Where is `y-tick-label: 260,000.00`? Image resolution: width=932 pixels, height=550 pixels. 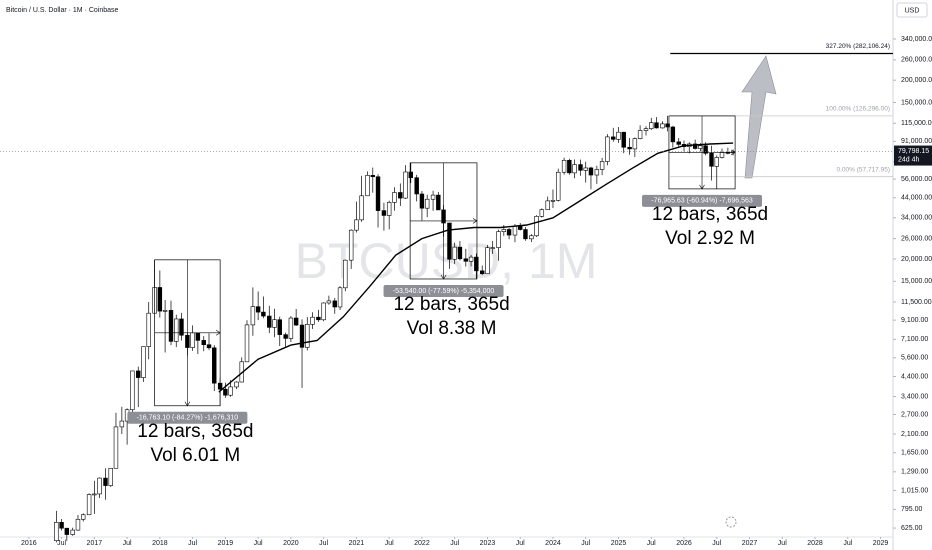 y-tick-label: 260,000.00 is located at coordinates (916, 60).